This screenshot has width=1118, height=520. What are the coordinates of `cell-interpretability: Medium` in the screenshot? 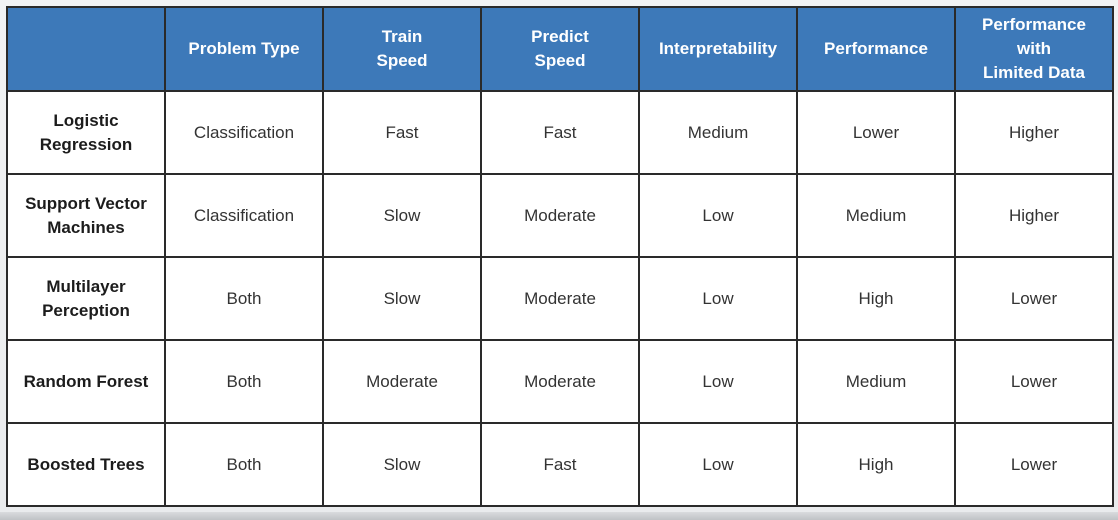 It's located at (718, 132).